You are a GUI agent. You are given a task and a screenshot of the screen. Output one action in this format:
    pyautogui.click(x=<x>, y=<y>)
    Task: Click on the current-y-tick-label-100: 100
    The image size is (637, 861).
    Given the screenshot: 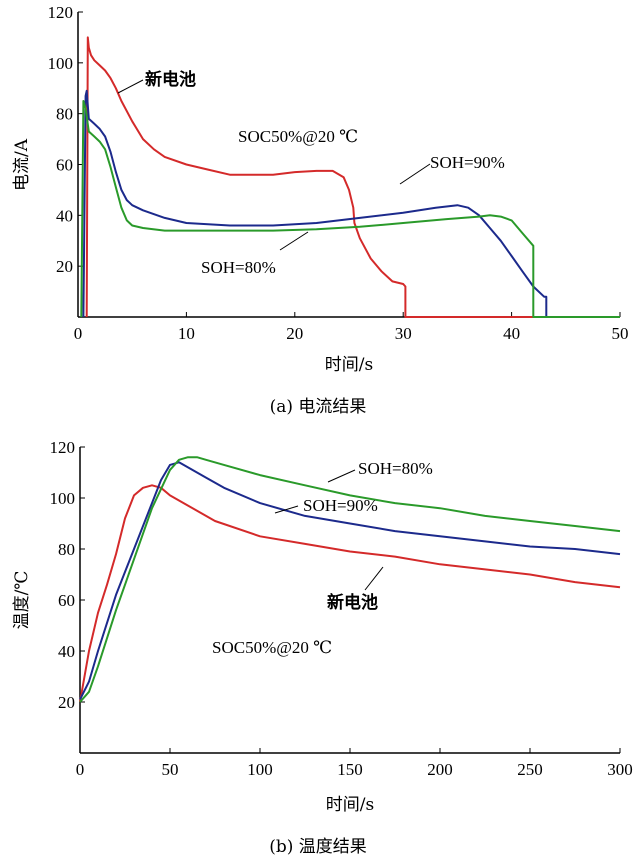 What is the action you would take?
    pyautogui.click(x=61, y=63)
    